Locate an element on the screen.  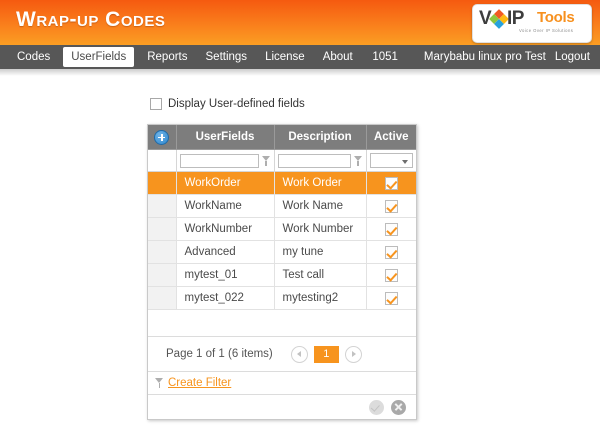
logo-diamond-icon is located at coordinates (499, 19).